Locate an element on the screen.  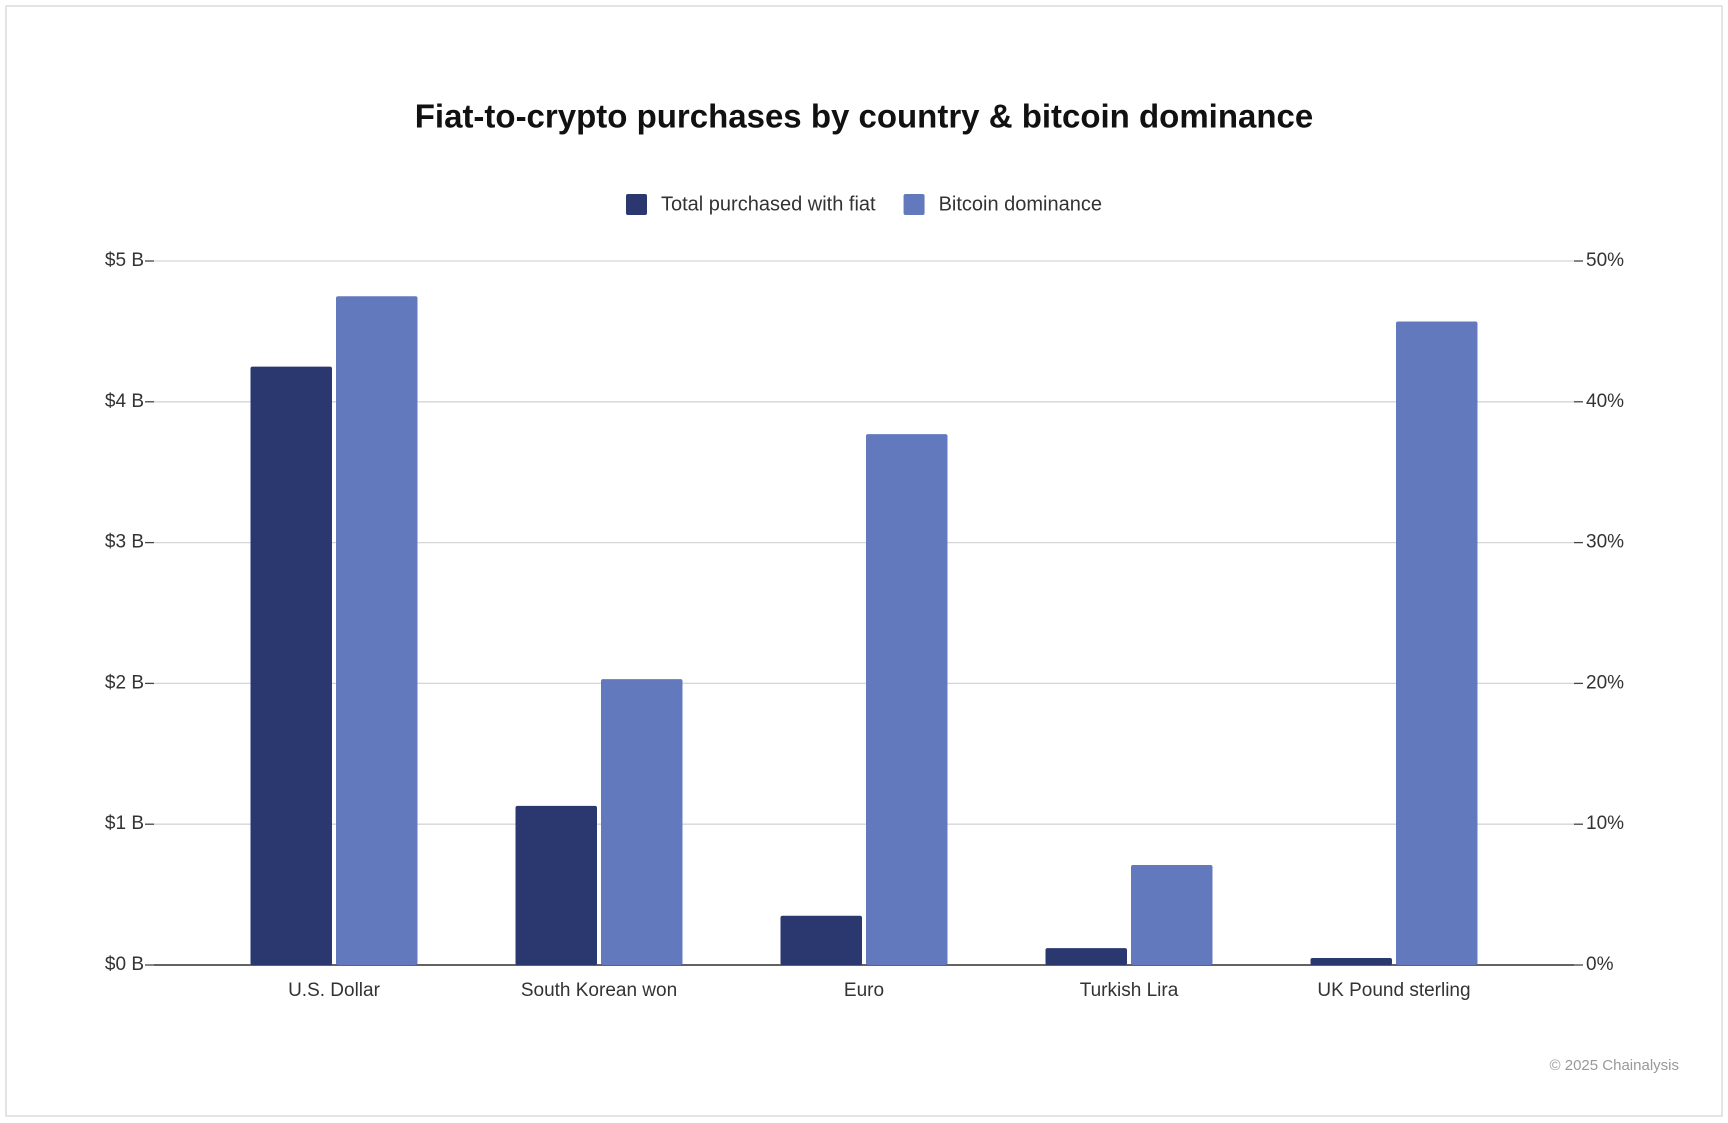
y-tick-label: $0 B is located at coordinates (124, 964).